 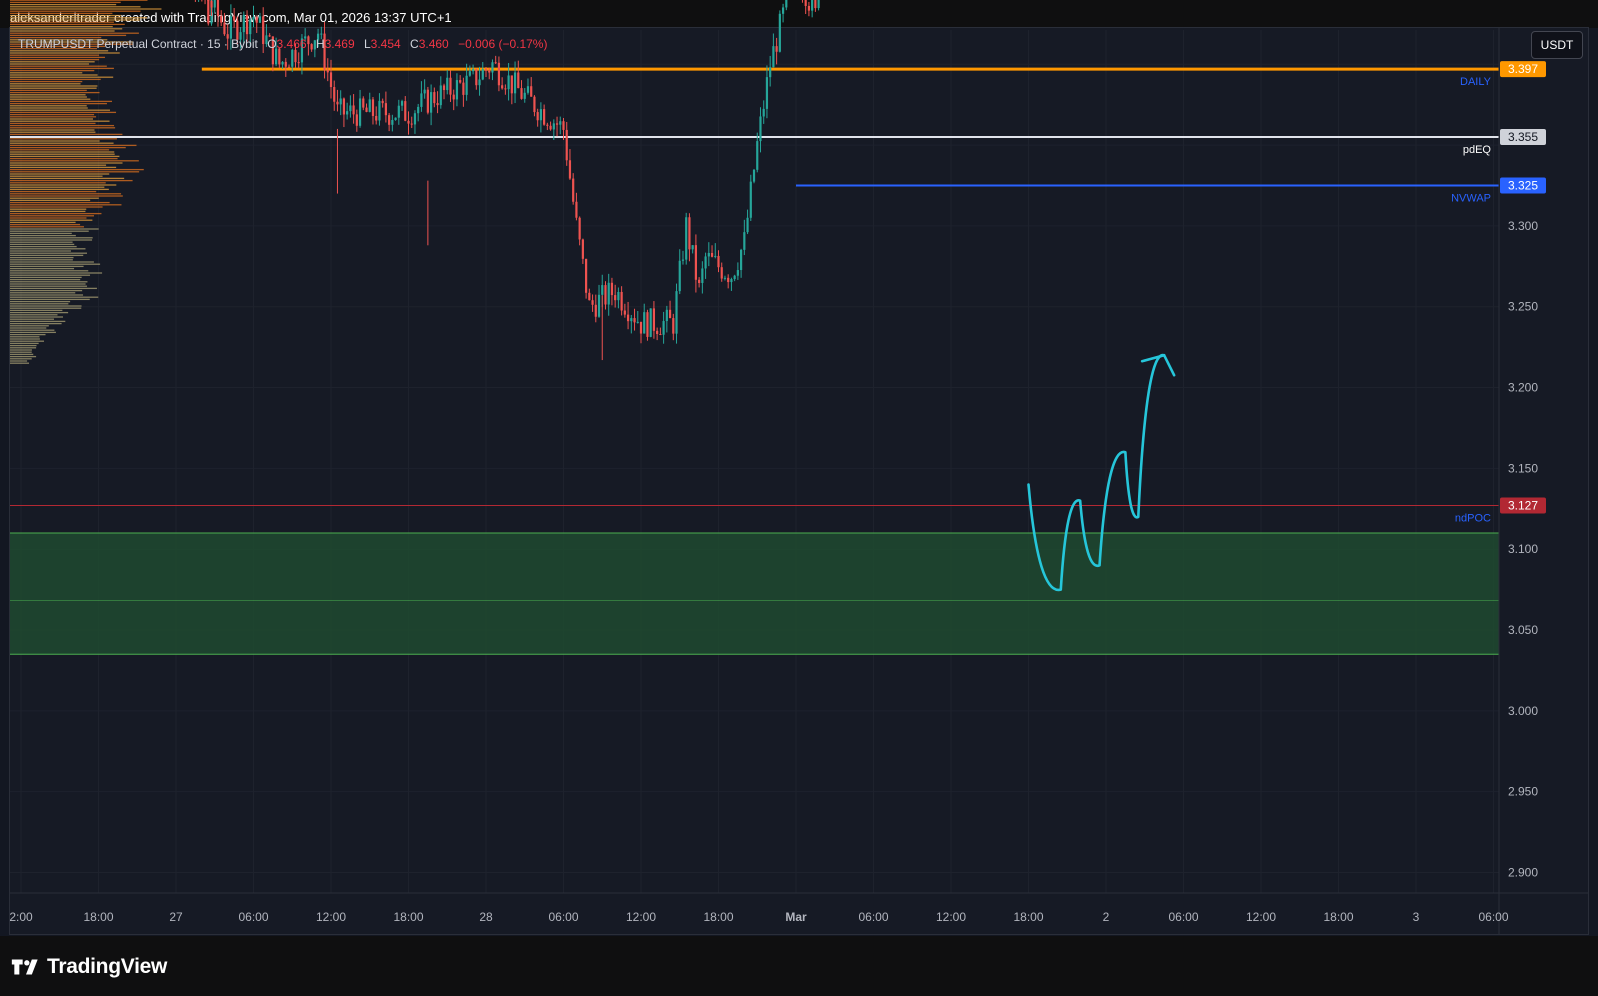 I want to click on time-tick-label: 27, so click(x=176, y=917).